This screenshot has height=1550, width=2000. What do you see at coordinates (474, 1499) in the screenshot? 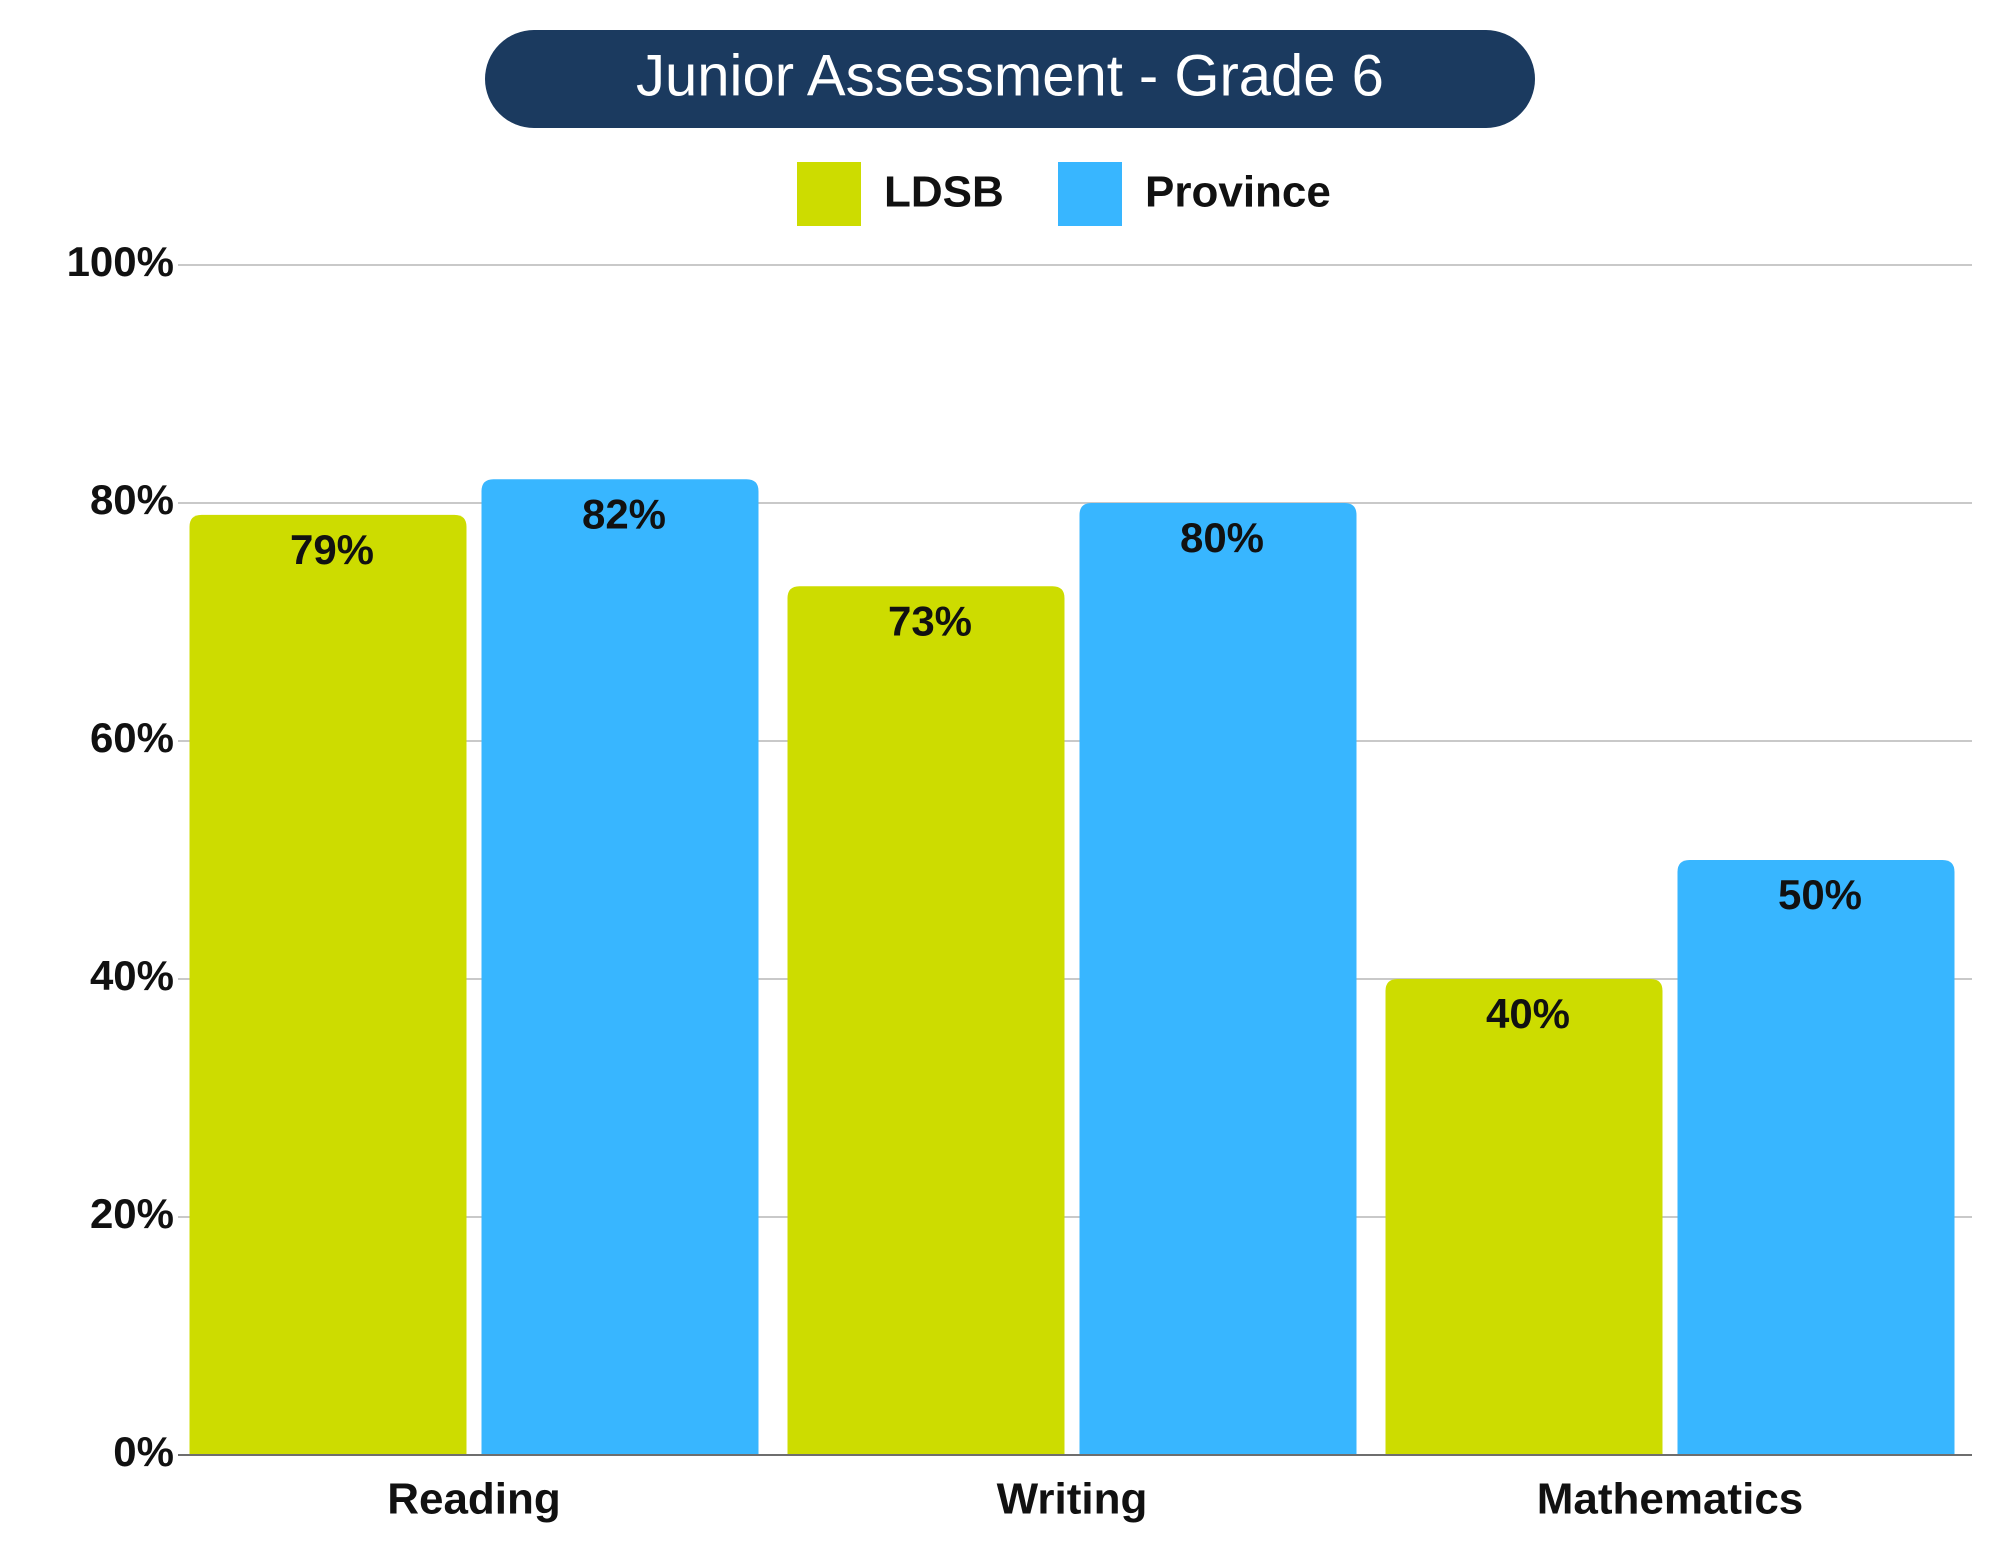
I see `x-tick-label: Reading` at bounding box center [474, 1499].